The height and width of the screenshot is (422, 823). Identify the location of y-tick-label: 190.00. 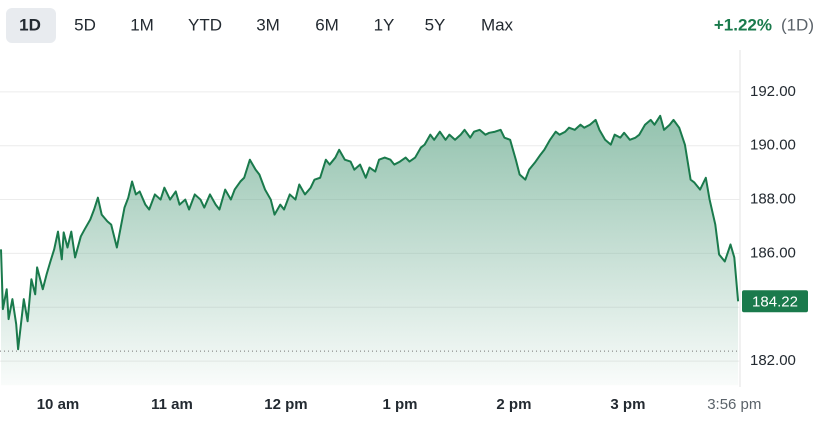
(773, 145).